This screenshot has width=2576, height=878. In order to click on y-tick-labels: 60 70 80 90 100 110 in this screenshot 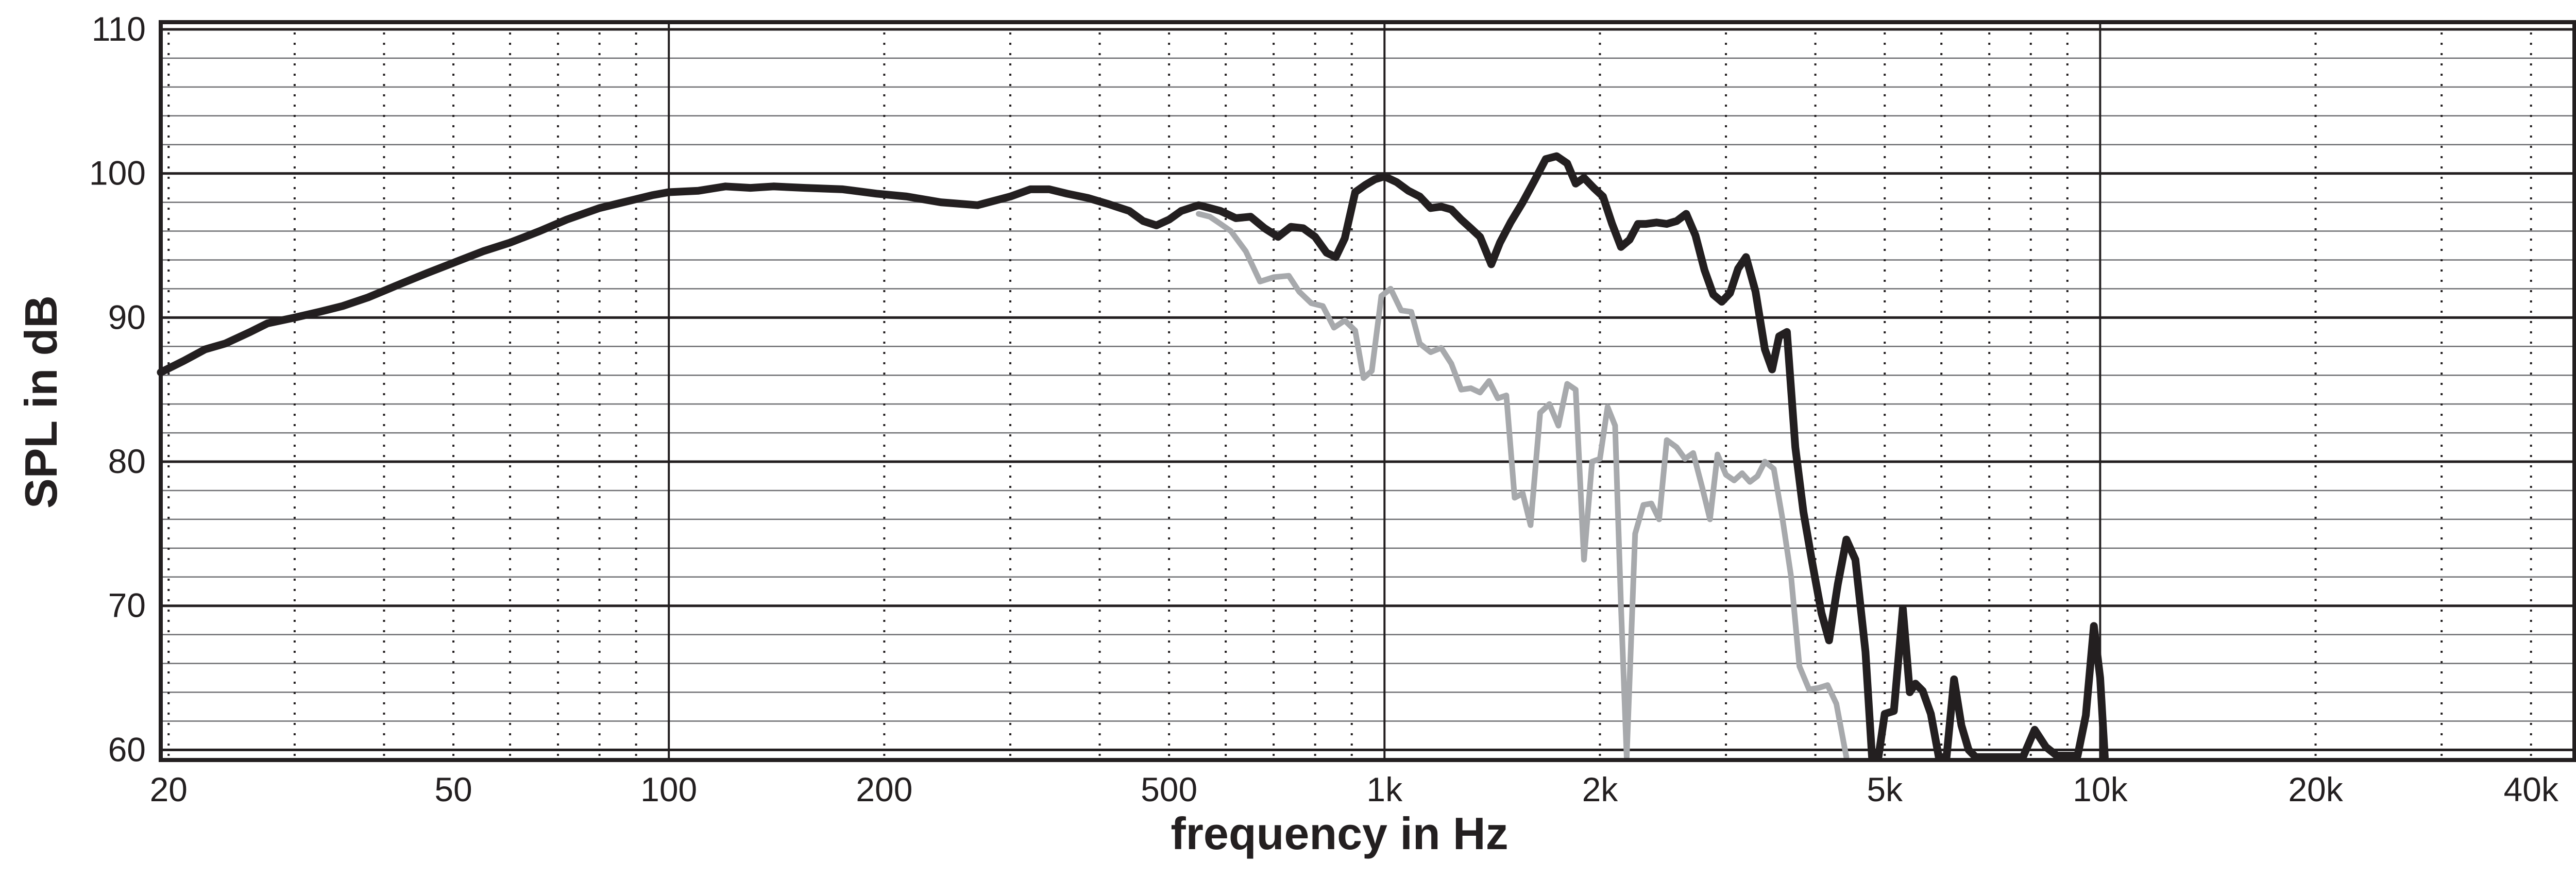, I will do `click(117, 389)`.